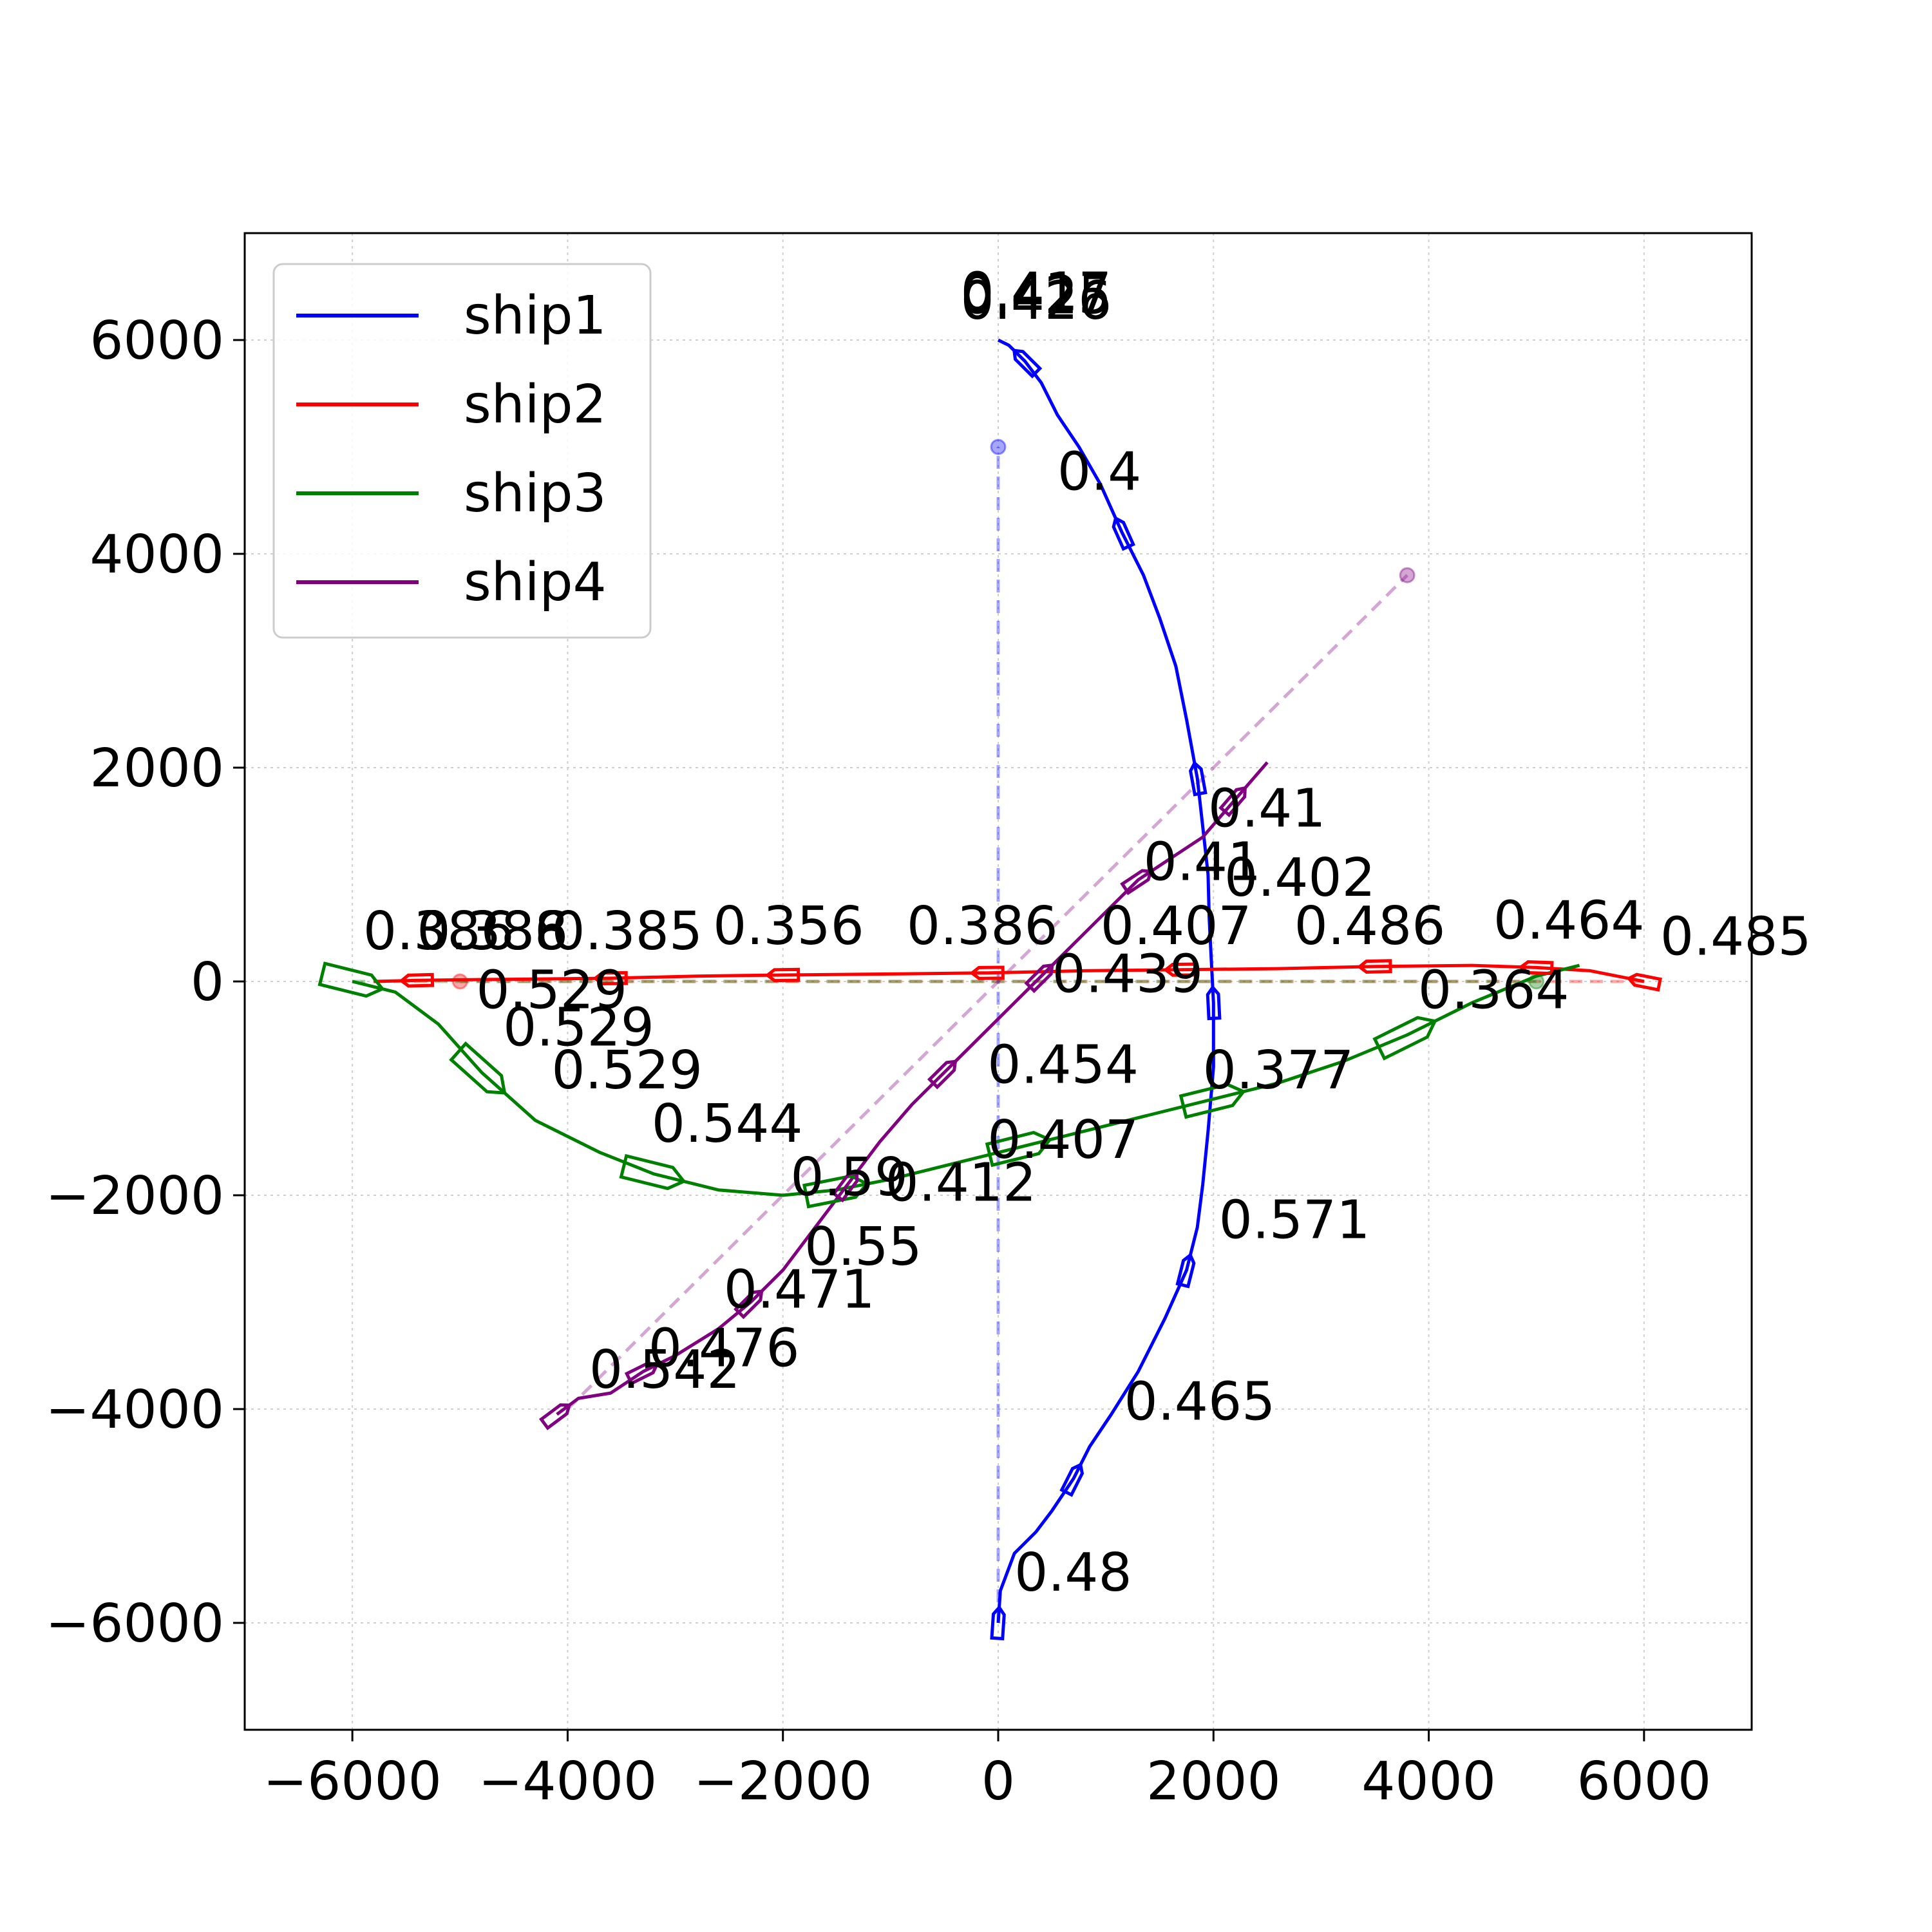  I want to click on ship1-ship-marker-20-hull, so click(1198, 779).